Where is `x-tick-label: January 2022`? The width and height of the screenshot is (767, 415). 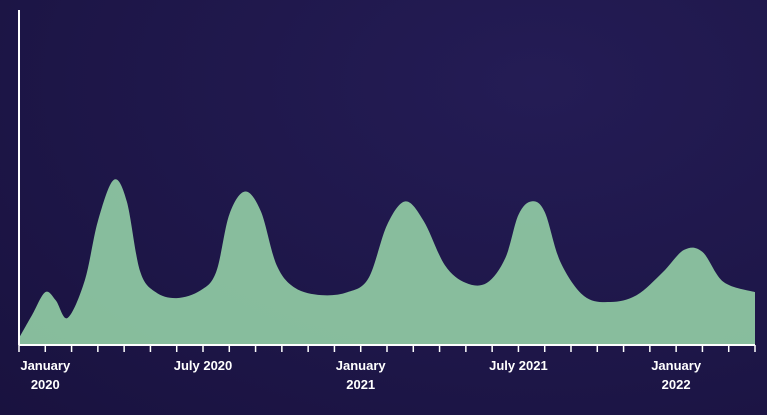 x-tick-label: January 2022 is located at coordinates (676, 375).